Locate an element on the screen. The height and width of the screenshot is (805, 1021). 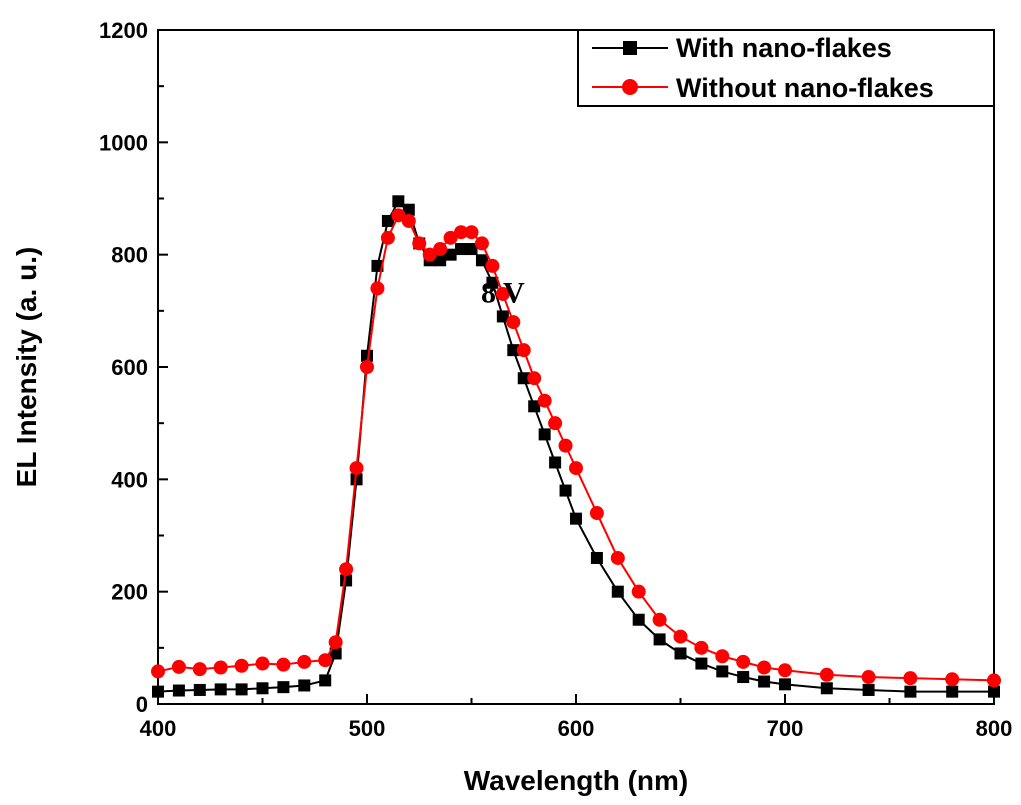
voltage-annotation: 8 V is located at coordinates (503, 292).